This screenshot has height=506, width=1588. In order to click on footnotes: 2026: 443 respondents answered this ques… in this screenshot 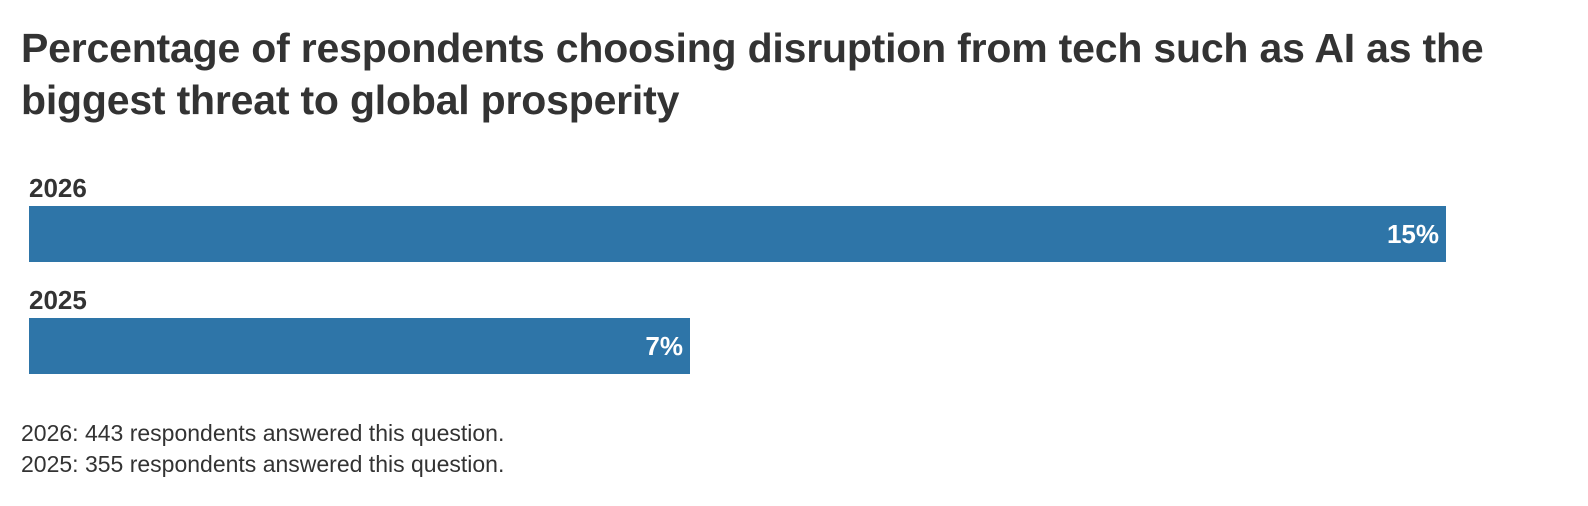, I will do `click(262, 449)`.